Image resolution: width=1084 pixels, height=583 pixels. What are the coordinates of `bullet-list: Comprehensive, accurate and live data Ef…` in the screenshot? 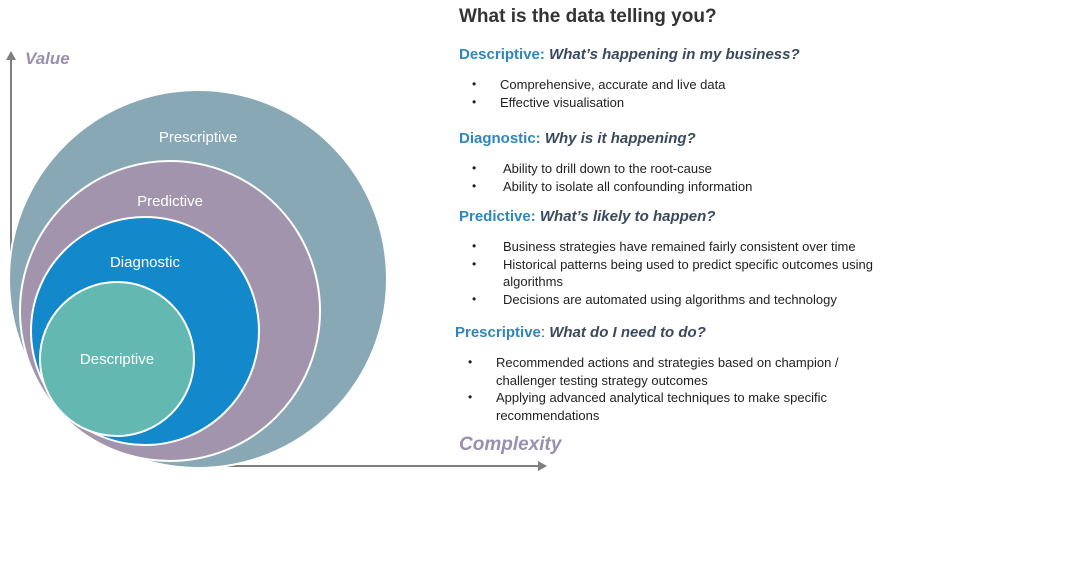 It's located at (689, 93).